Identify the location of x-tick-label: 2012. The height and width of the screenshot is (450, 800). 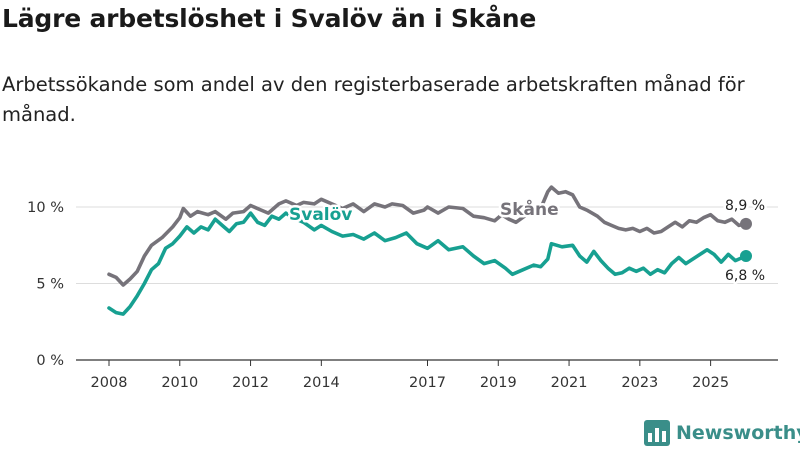
(250, 383).